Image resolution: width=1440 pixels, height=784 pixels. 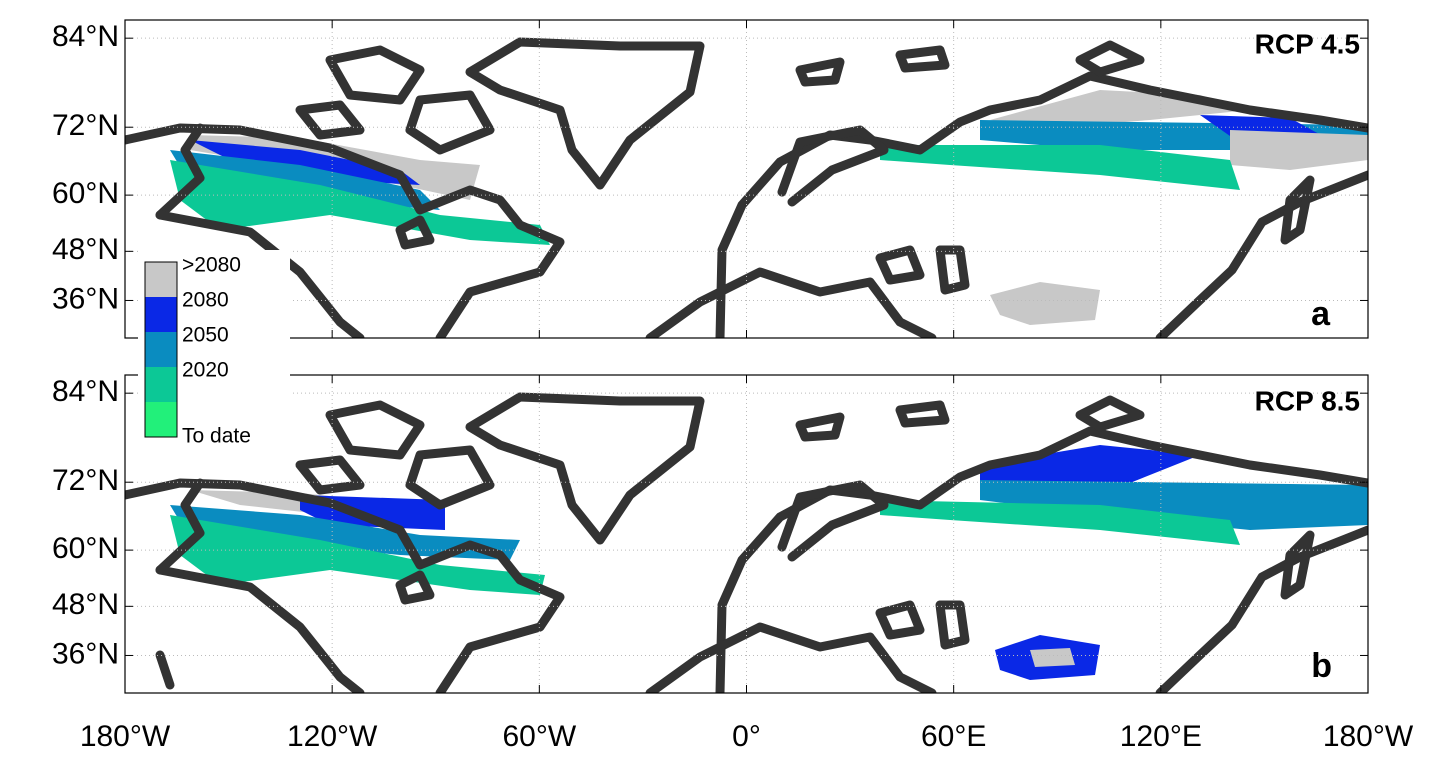 I want to click on legend-frame, so click(x=161, y=349).